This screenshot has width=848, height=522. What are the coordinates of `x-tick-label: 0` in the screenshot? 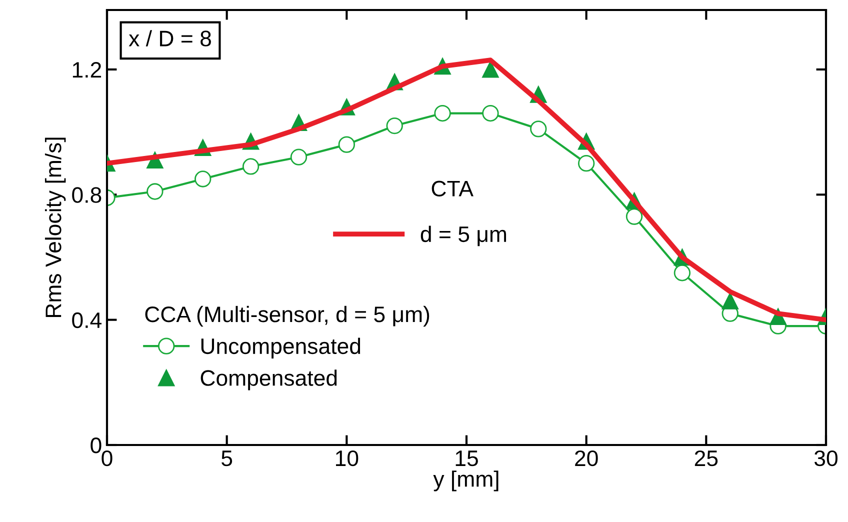 It's located at (107, 458).